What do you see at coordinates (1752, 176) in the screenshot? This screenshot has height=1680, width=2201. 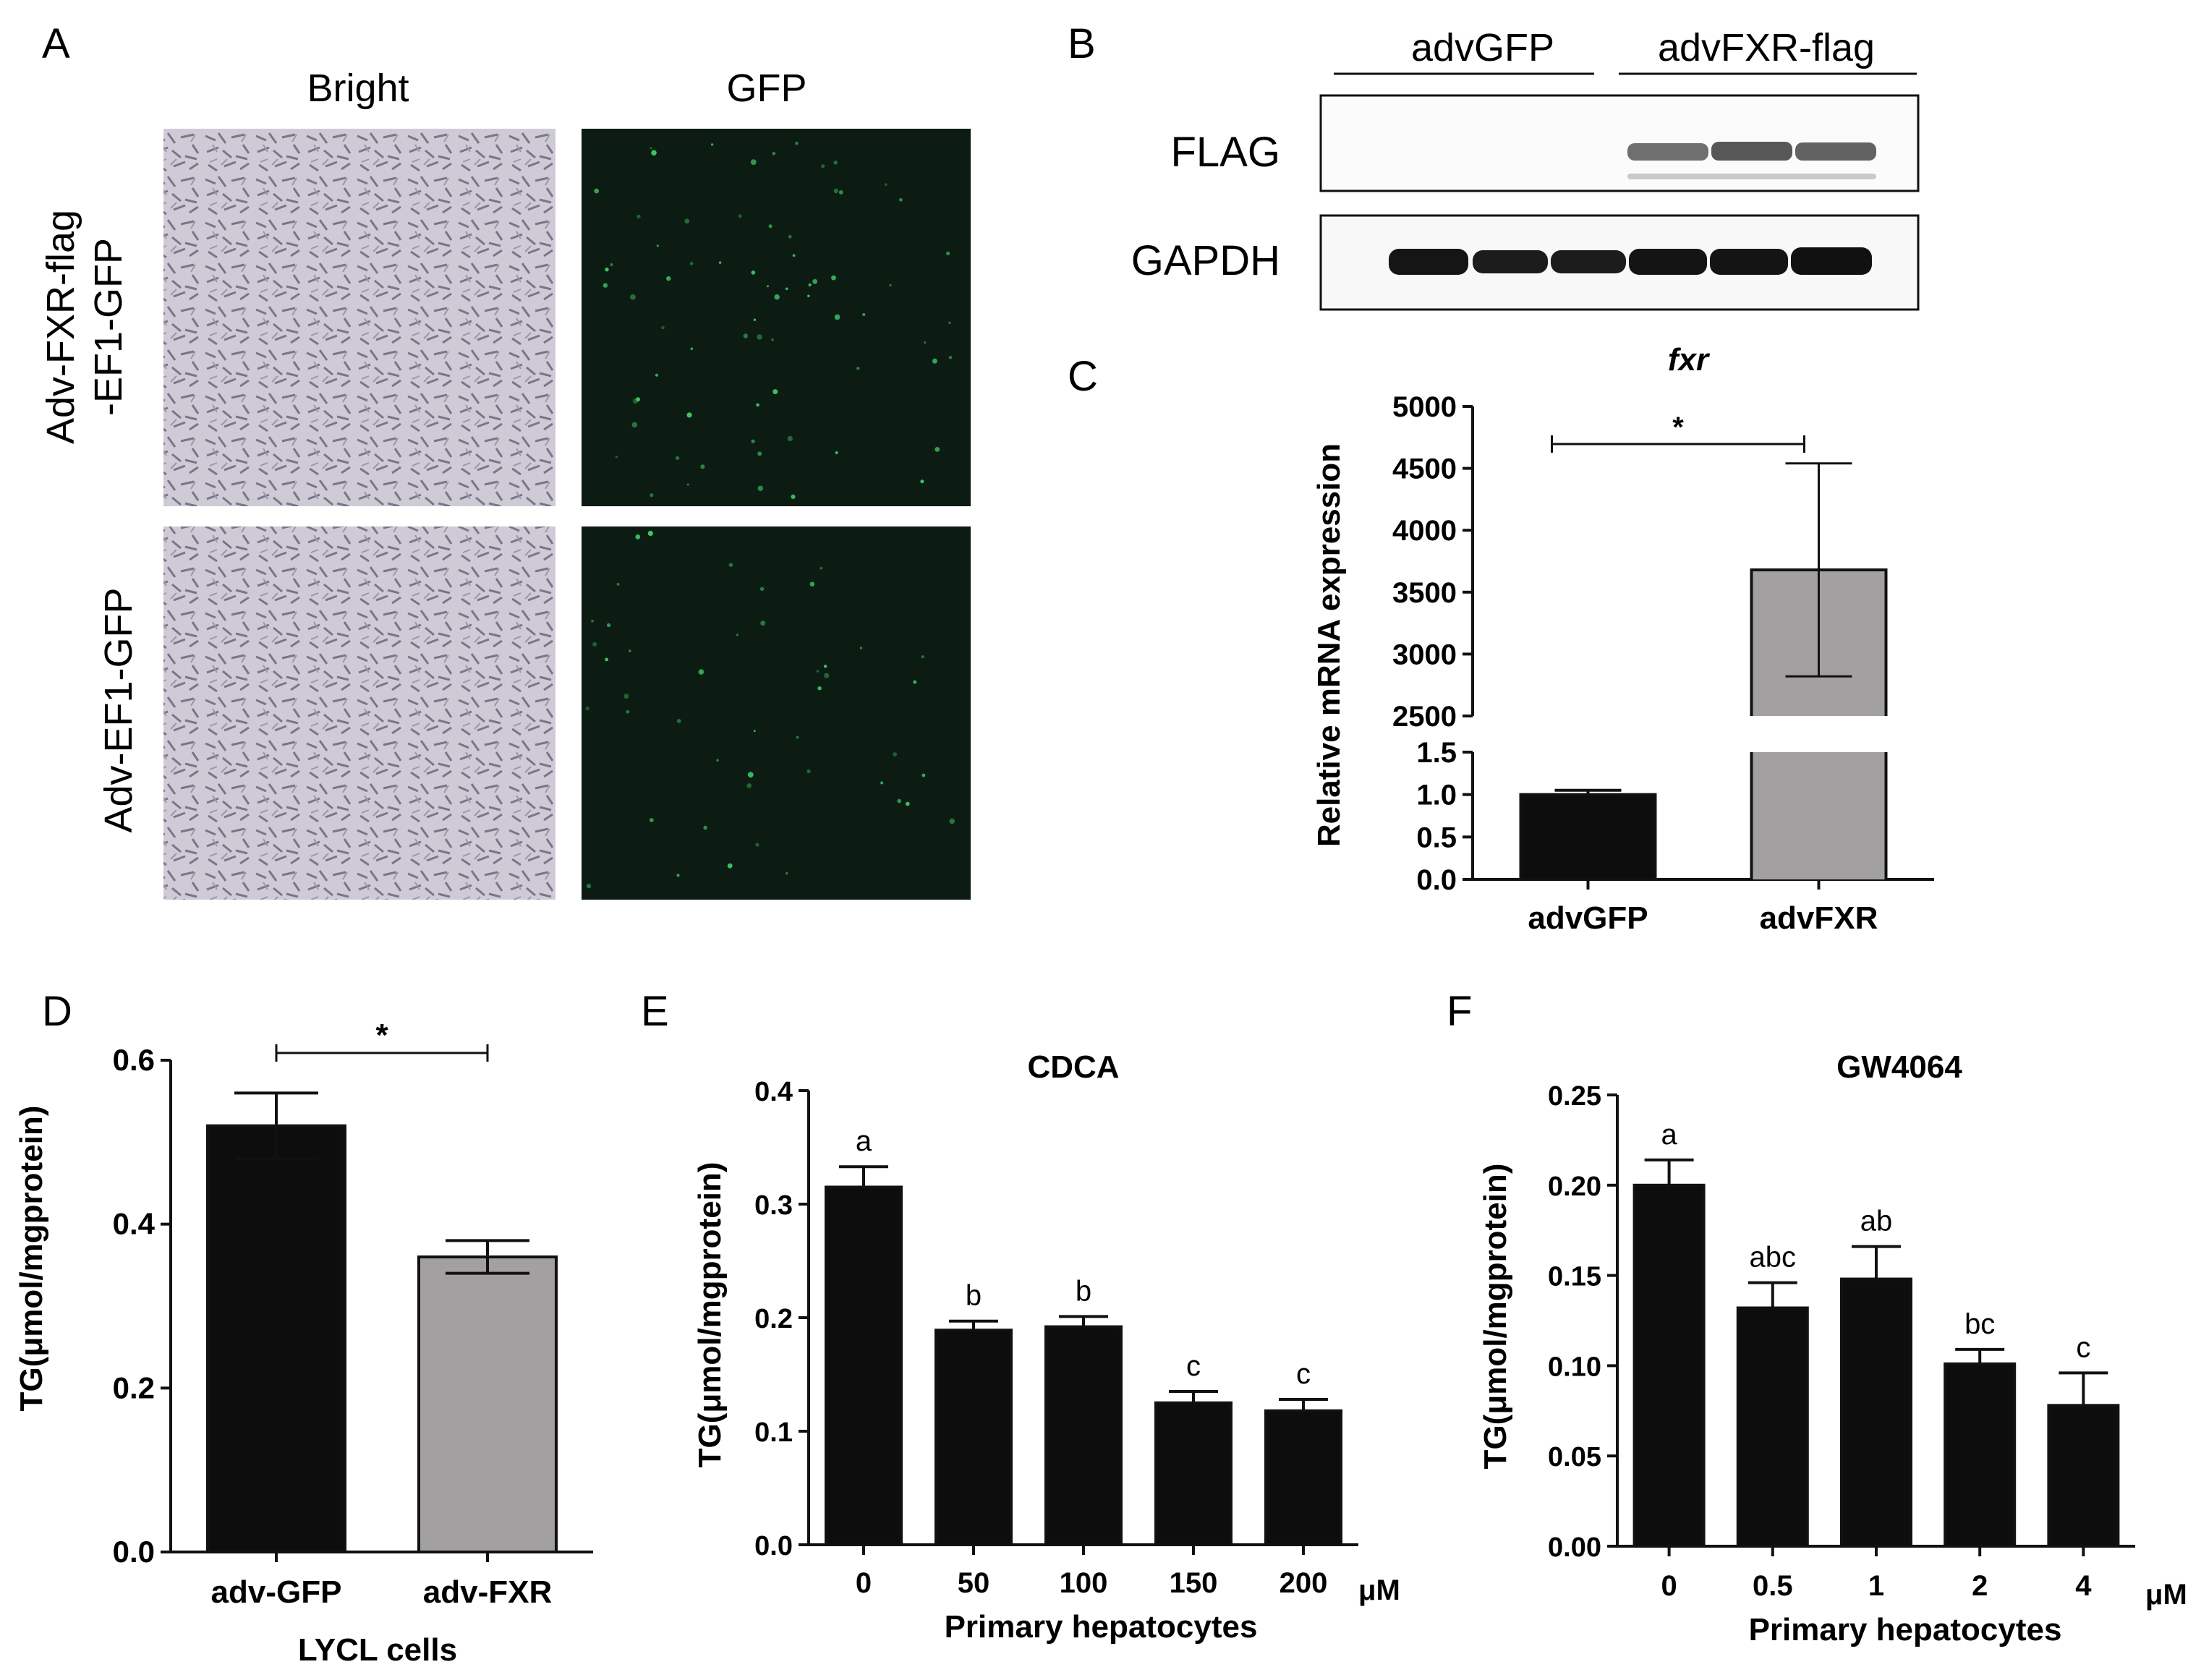 I see `flag-band-faint` at bounding box center [1752, 176].